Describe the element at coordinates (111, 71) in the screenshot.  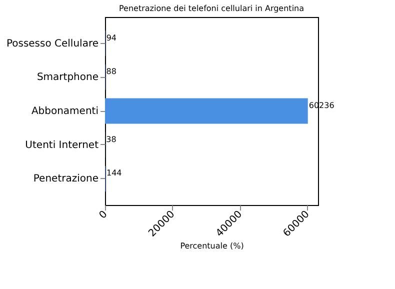
I see `data-label: 88` at that location.